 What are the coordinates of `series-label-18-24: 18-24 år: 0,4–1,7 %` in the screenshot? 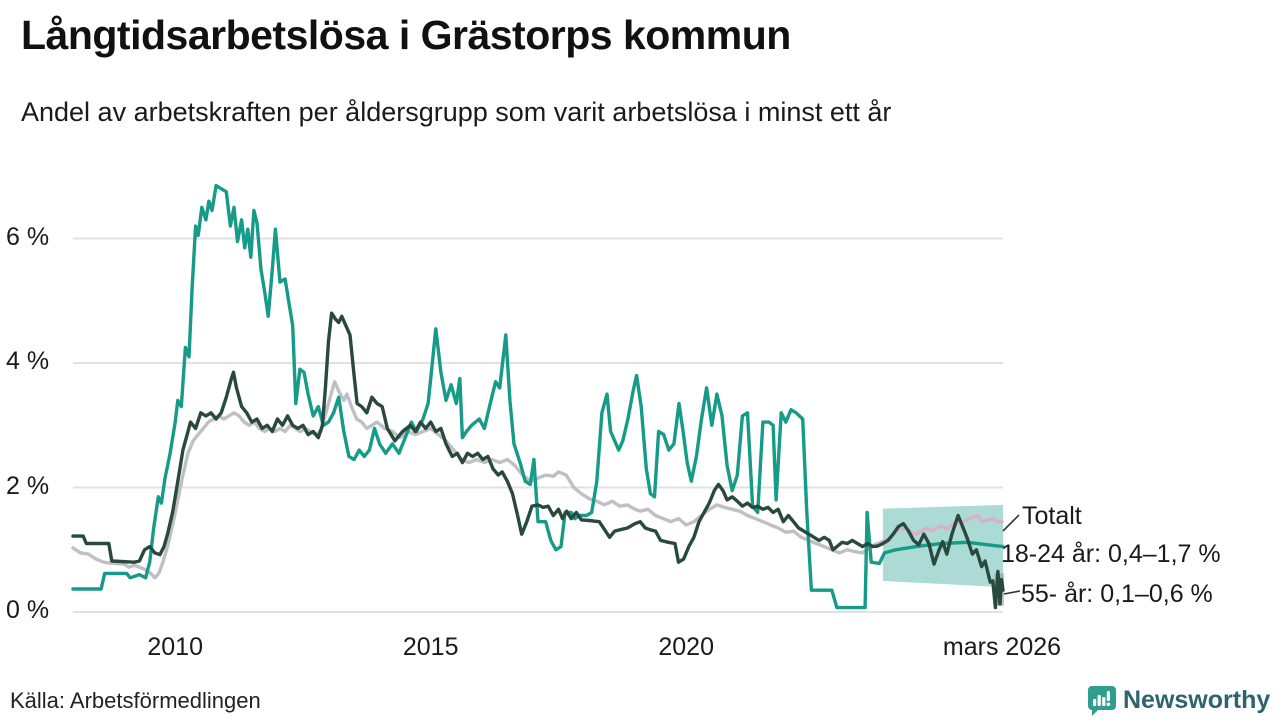 It's located at (1111, 554).